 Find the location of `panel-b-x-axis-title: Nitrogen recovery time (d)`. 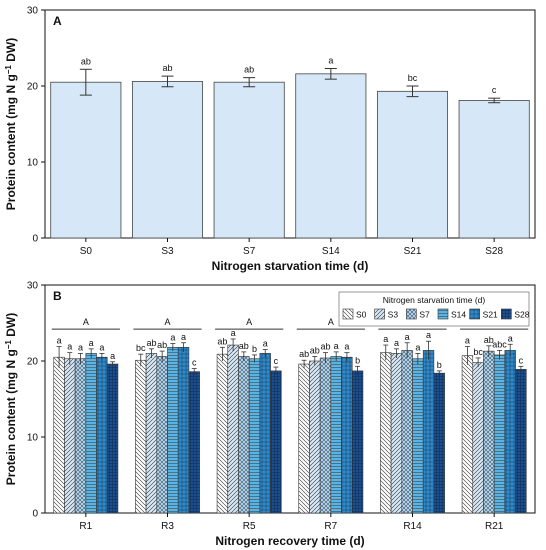

panel-b-x-axis-title: Nitrogen recovery time (d) is located at coordinates (289, 541).